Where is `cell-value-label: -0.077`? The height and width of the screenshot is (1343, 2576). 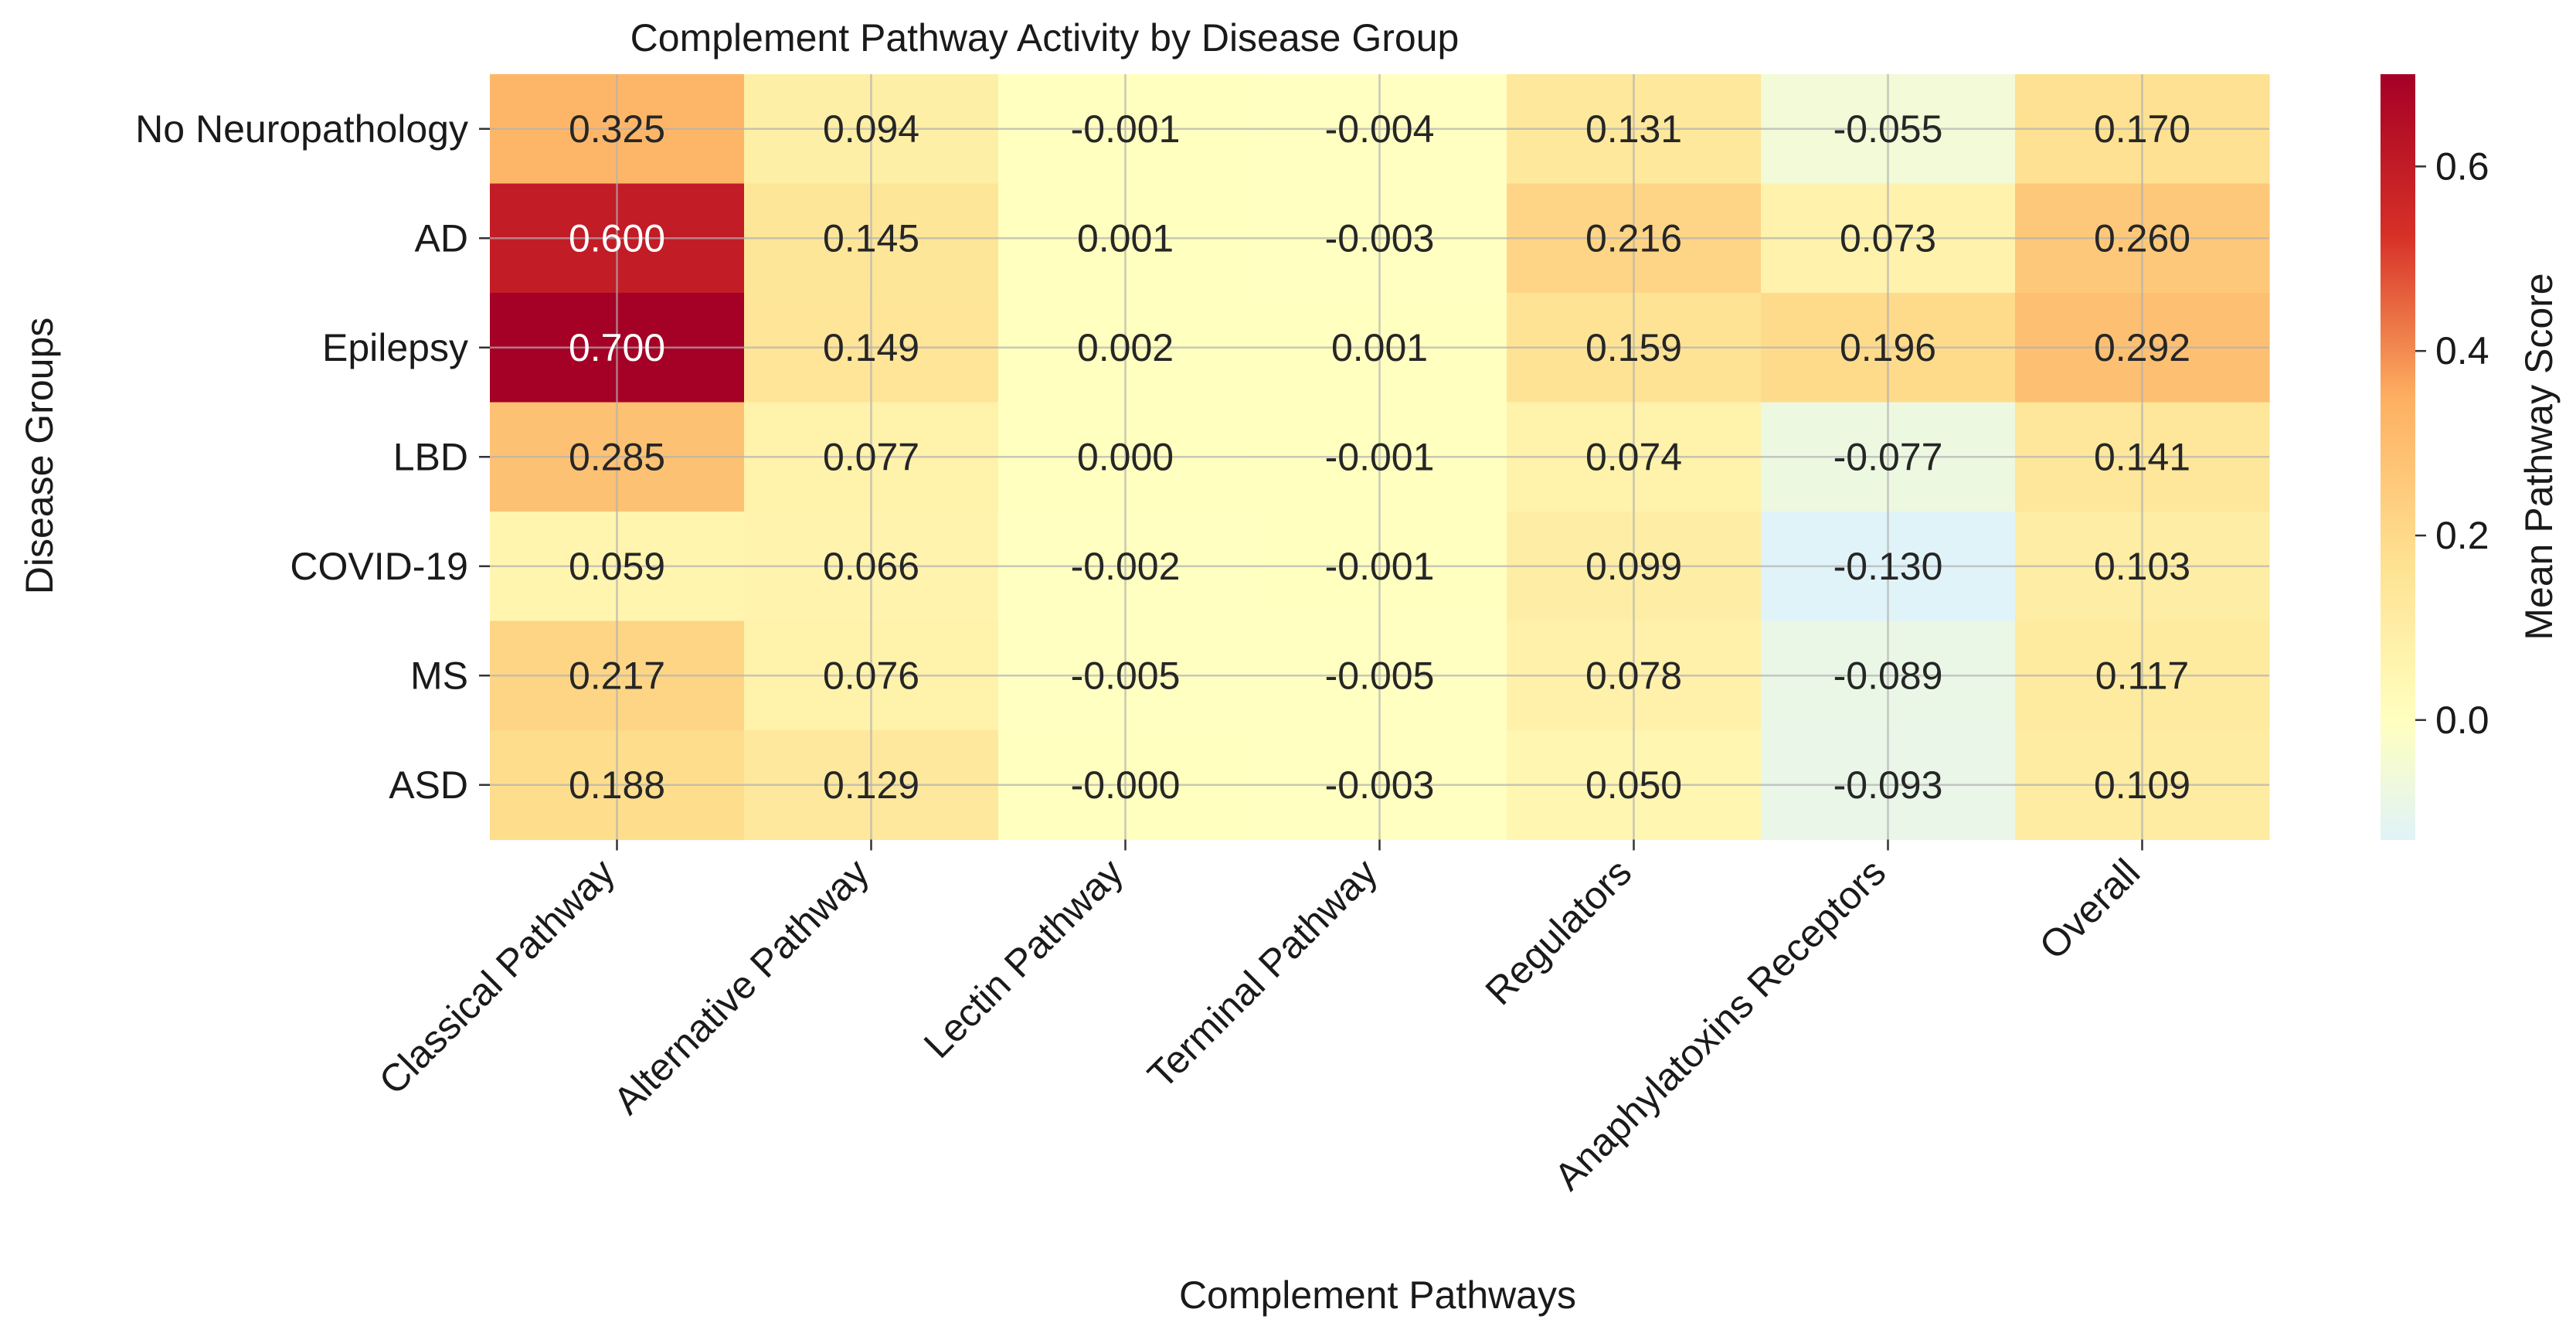
cell-value-label: -0.077 is located at coordinates (1888, 456).